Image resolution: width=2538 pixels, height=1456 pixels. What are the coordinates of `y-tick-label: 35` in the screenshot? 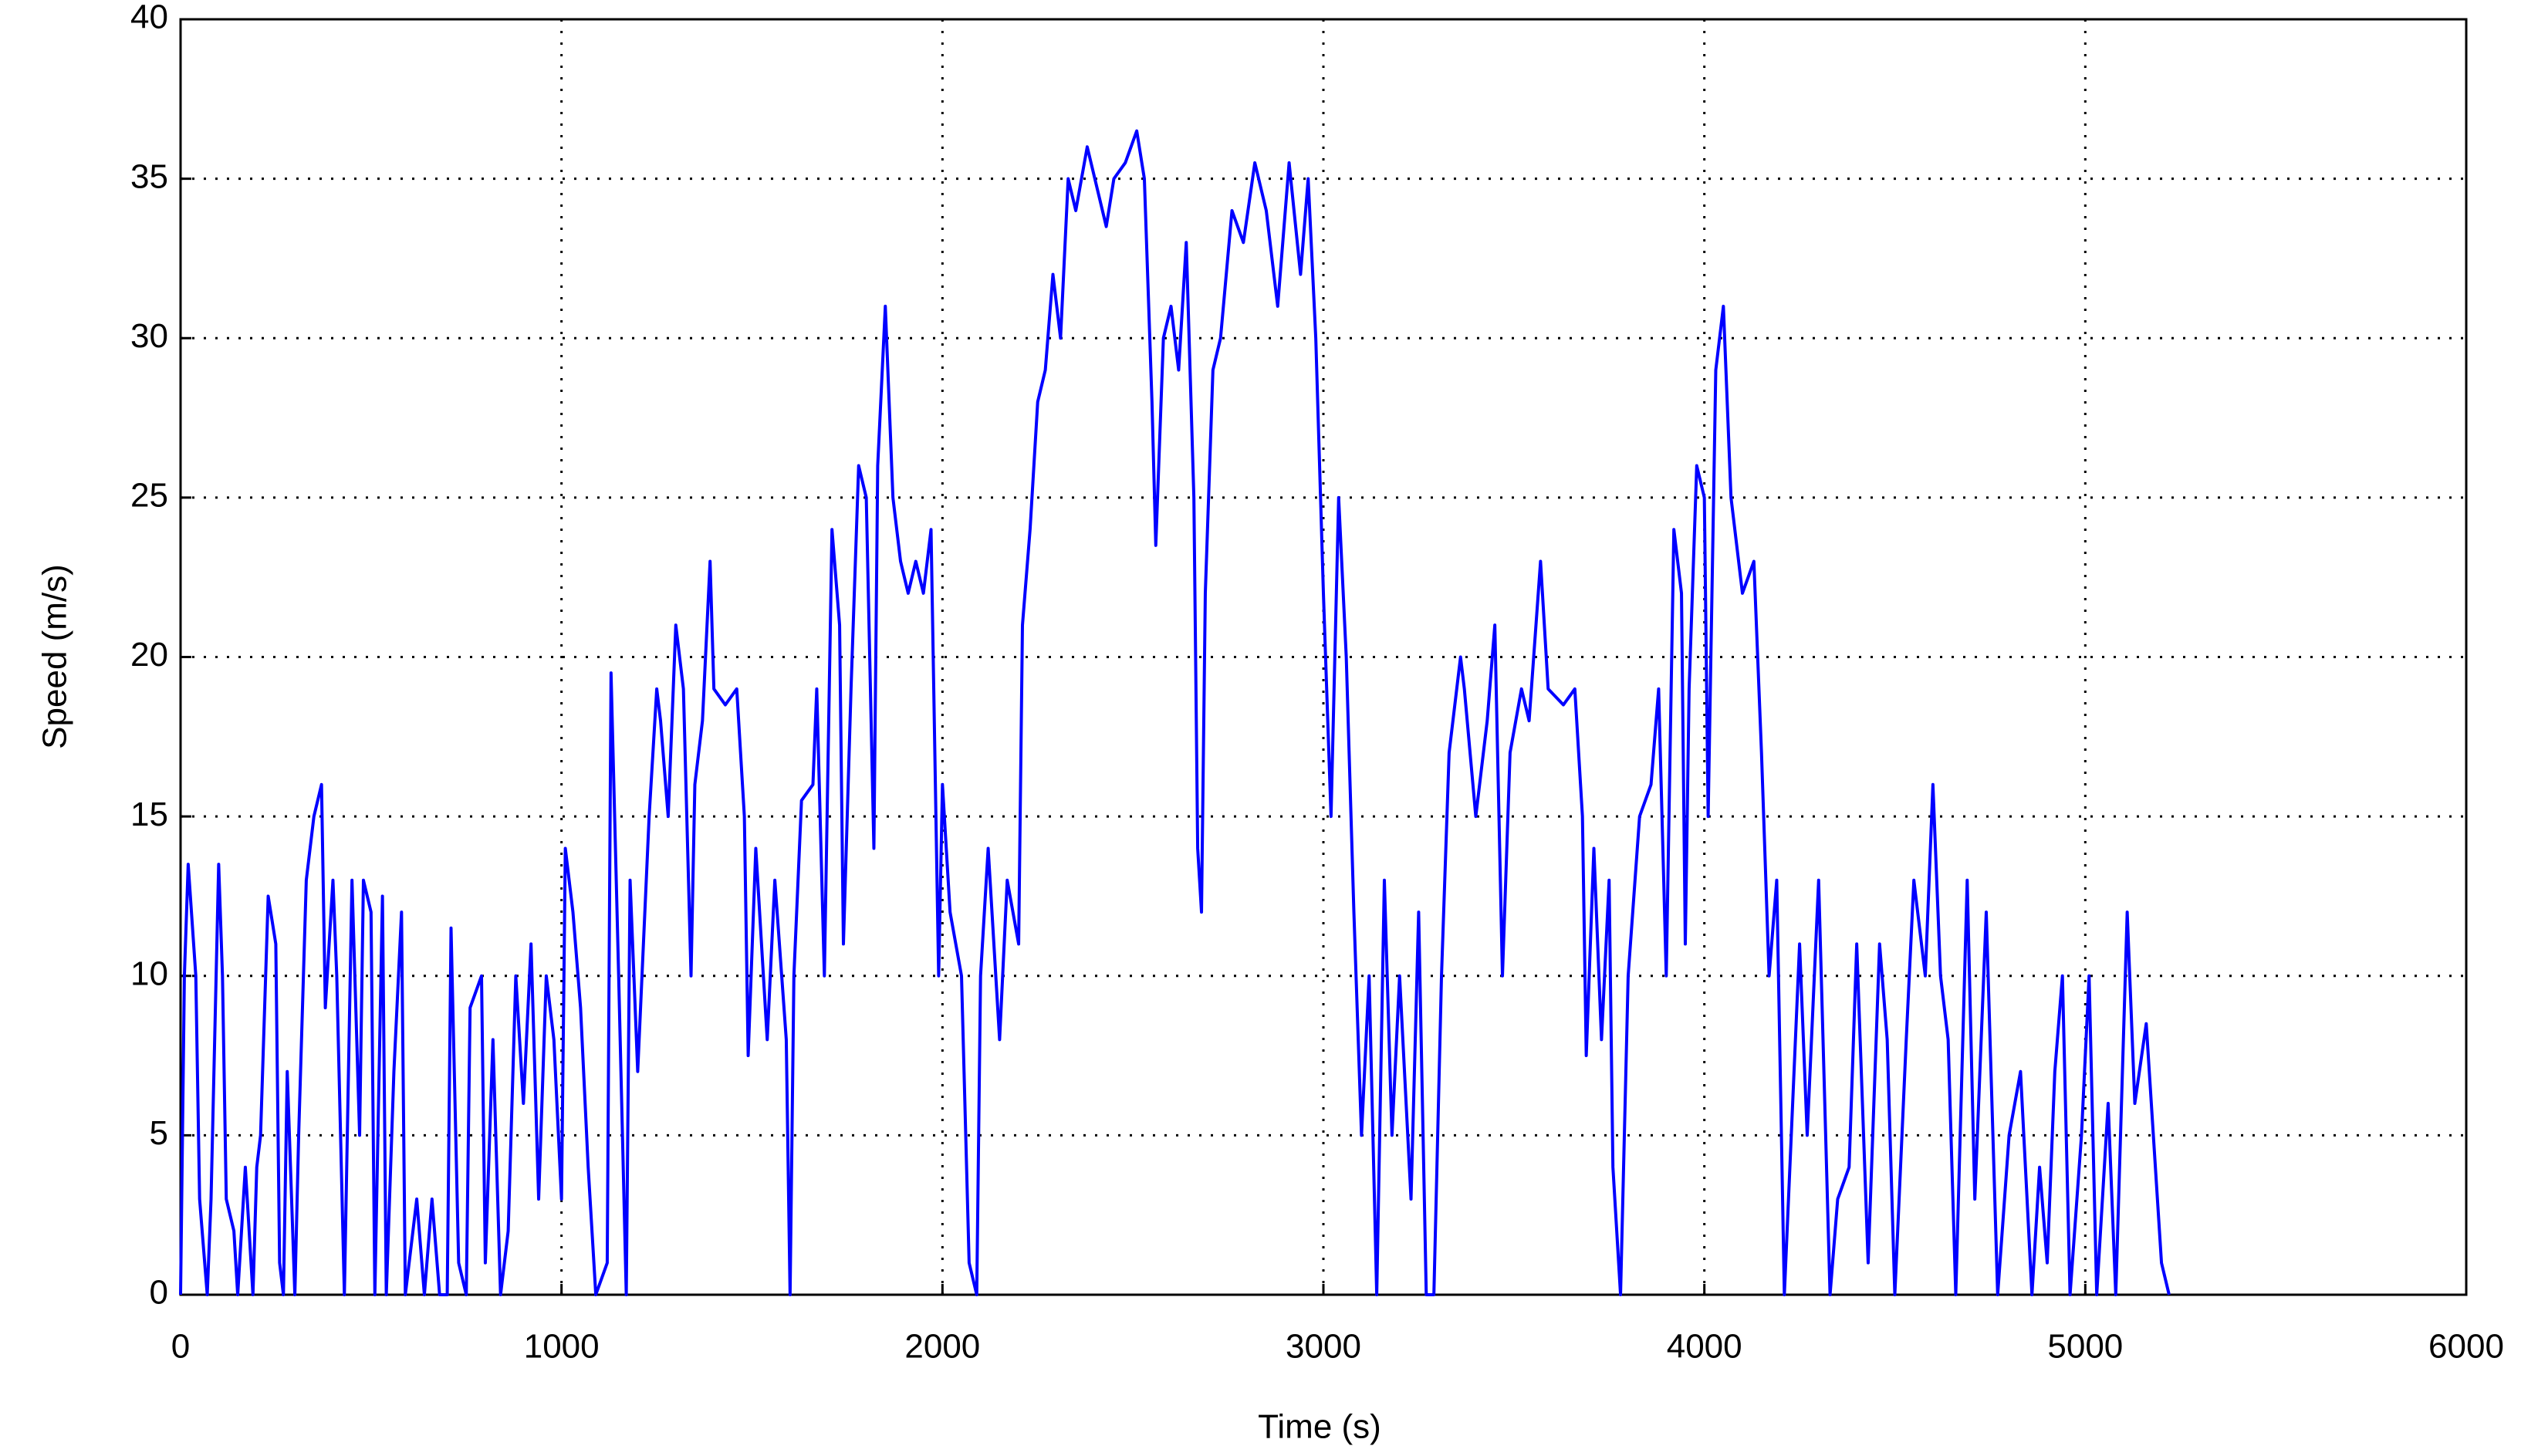 It's located at (149, 176).